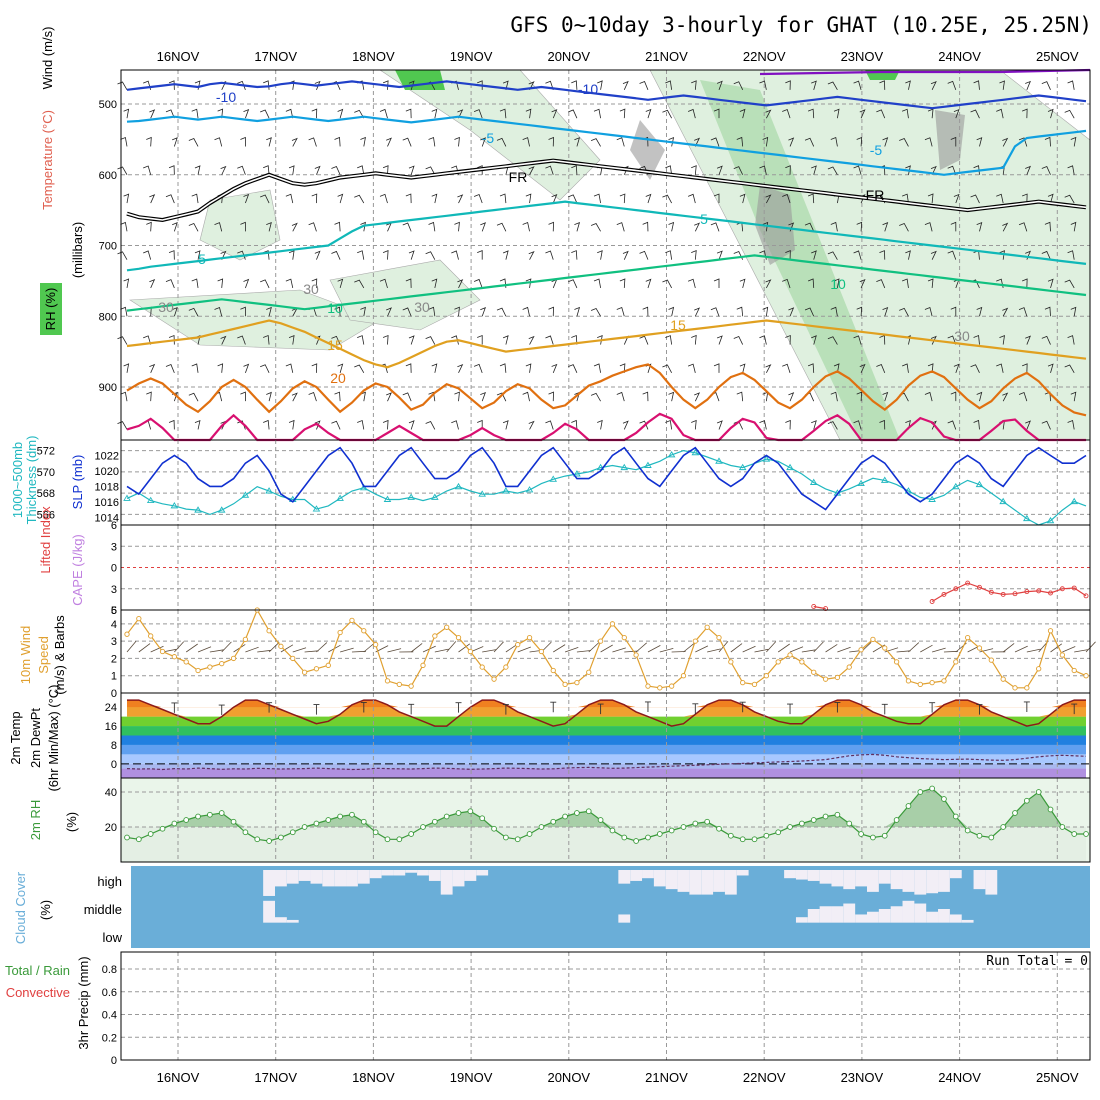 The width and height of the screenshot is (1100, 1100). What do you see at coordinates (944, 594) in the screenshot?
I see `lifted-index-marker` at bounding box center [944, 594].